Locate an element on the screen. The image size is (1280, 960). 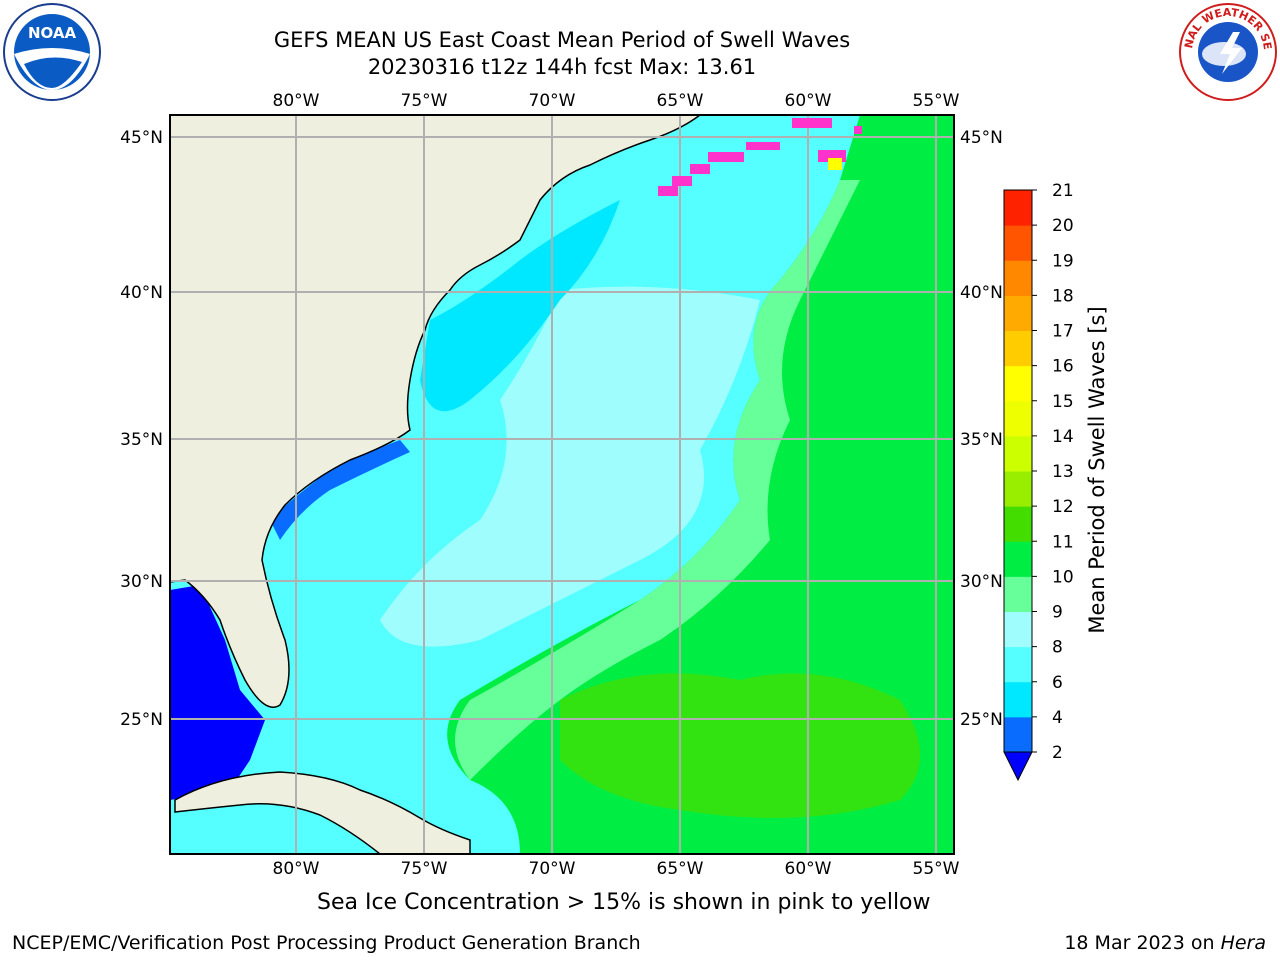
colorbar-tick-label: 18 is located at coordinates (1063, 296).